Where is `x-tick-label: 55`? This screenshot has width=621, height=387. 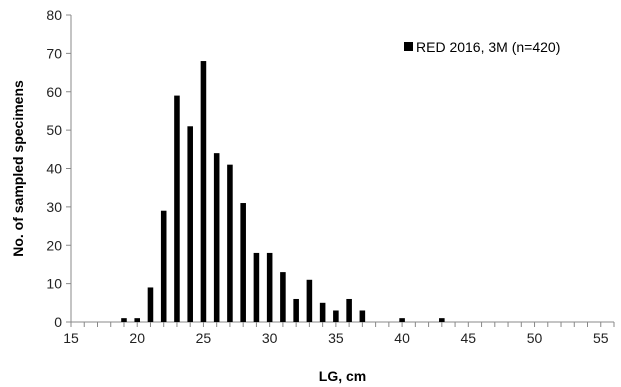 x-tick-label: 55 is located at coordinates (601, 338).